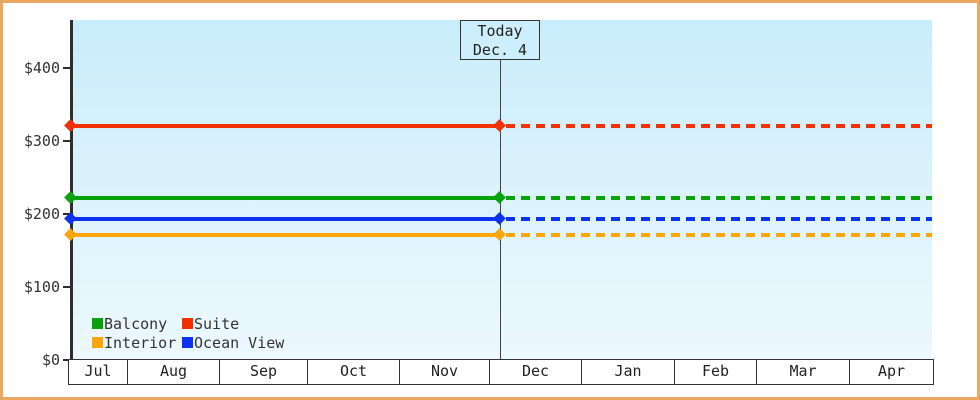 Image resolution: width=980 pixels, height=400 pixels. What do you see at coordinates (239, 342) in the screenshot?
I see `legend-label: Ocean View` at bounding box center [239, 342].